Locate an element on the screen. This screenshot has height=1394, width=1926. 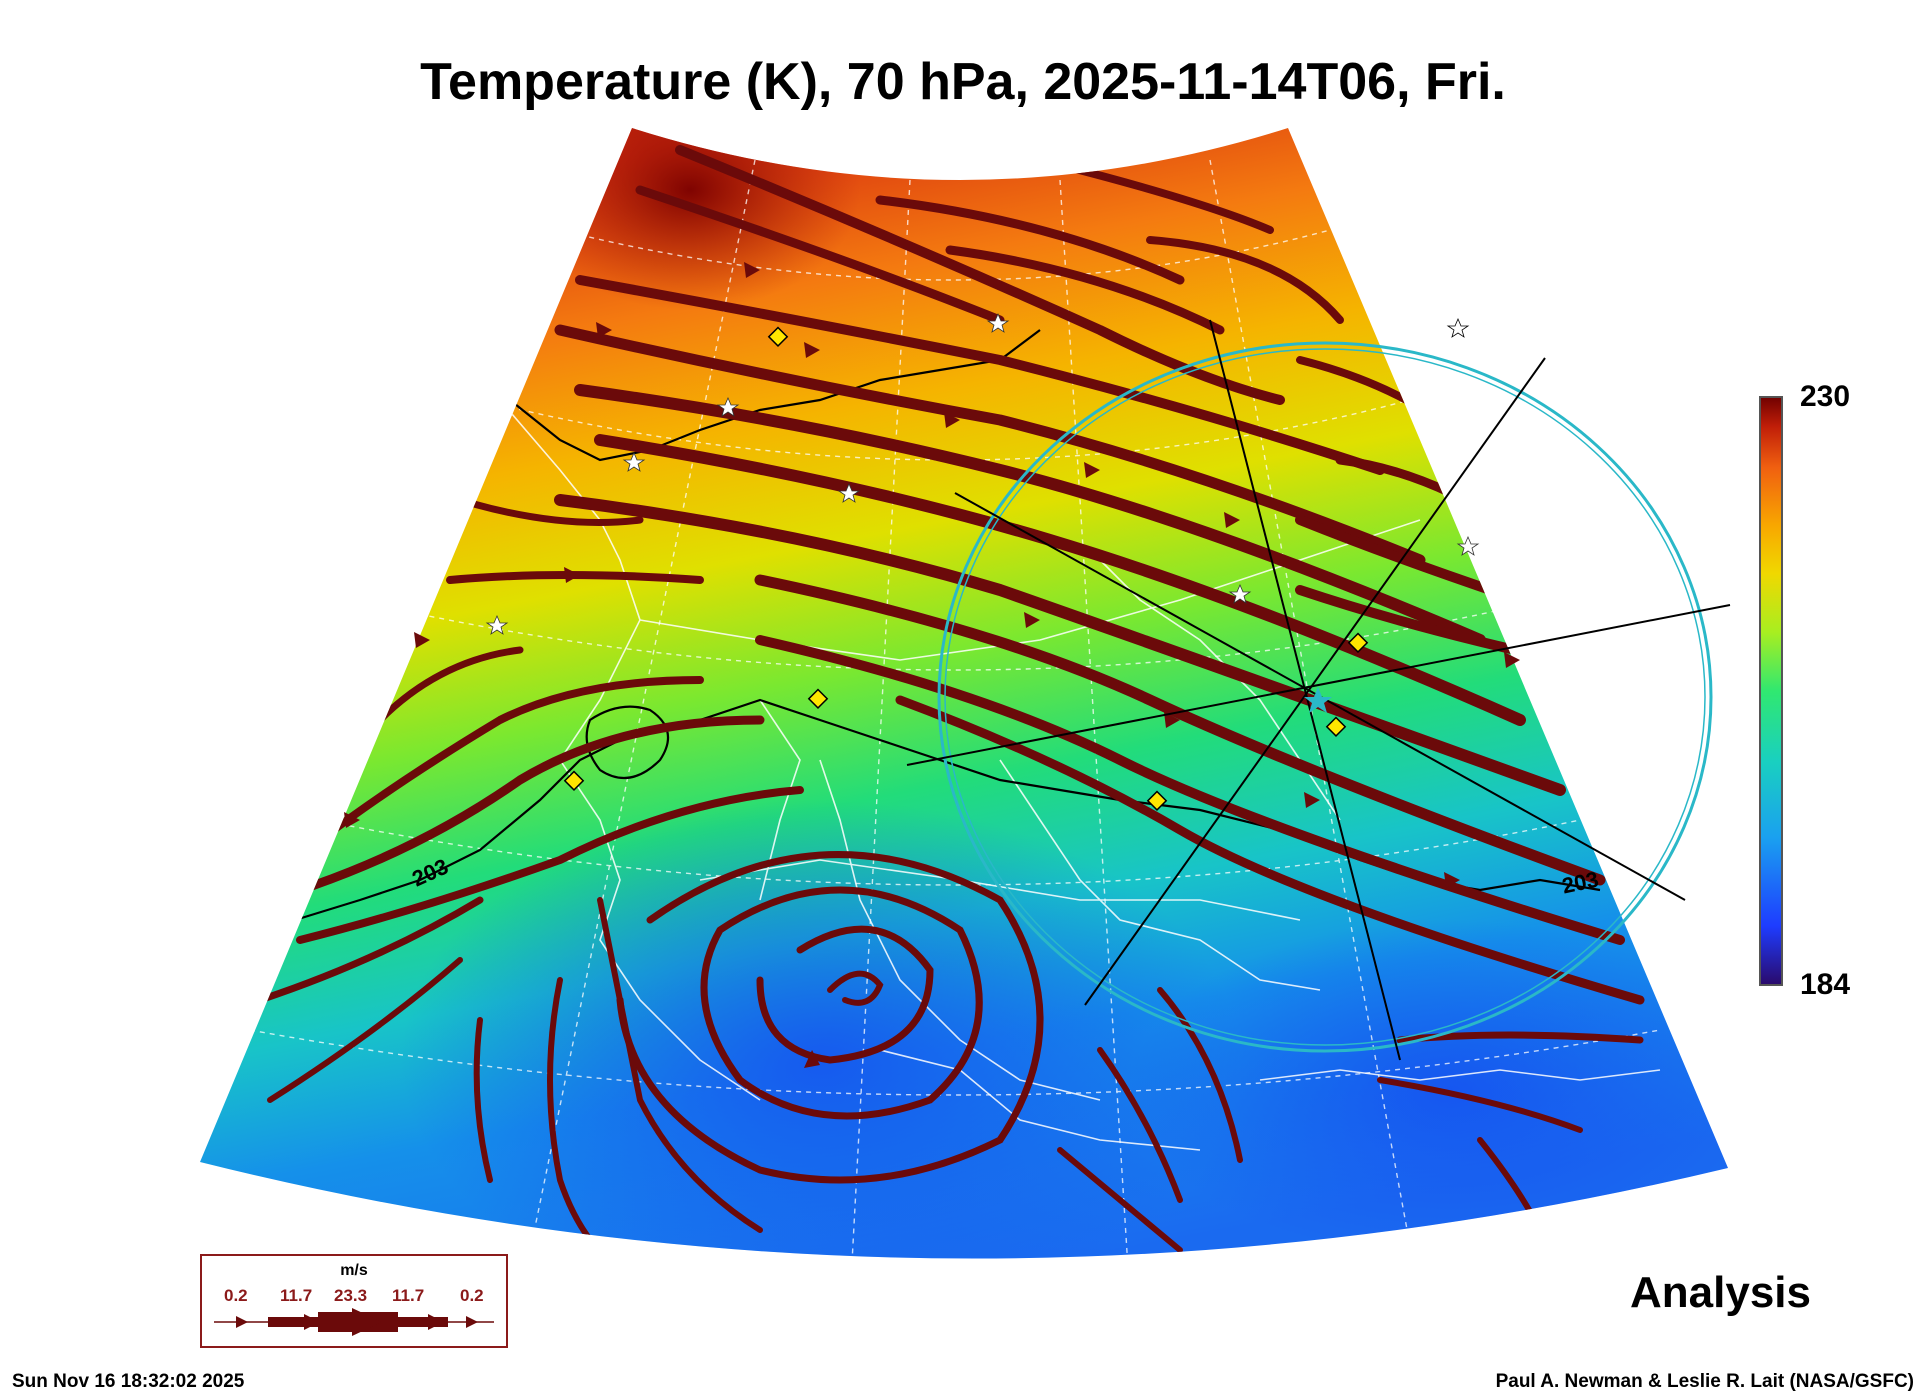
legend-arrow-scale is located at coordinates (354, 1322).